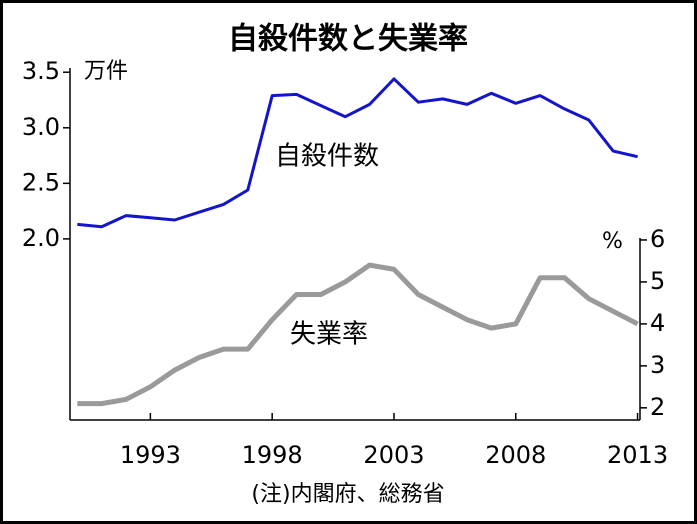  What do you see at coordinates (347, 494) in the screenshot?
I see `source-note: (注)内閣府、総務省` at bounding box center [347, 494].